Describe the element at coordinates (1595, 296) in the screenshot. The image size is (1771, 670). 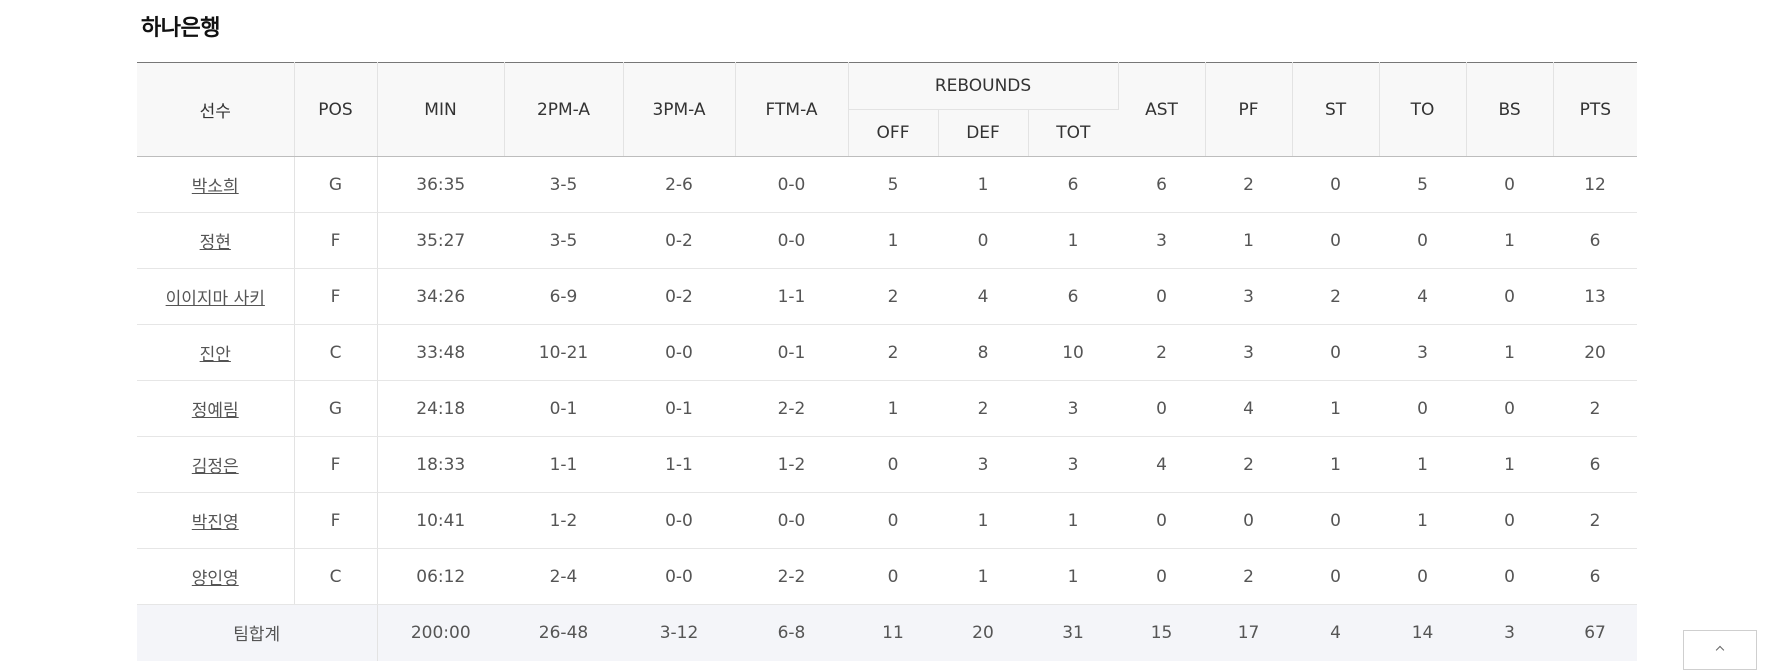
I see `player-pts: 13` at that location.